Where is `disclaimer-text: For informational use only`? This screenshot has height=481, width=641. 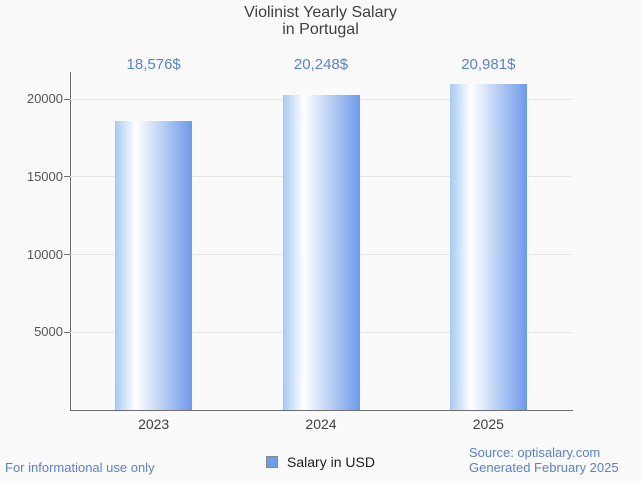
disclaimer-text: For informational use only is located at coordinates (80, 467).